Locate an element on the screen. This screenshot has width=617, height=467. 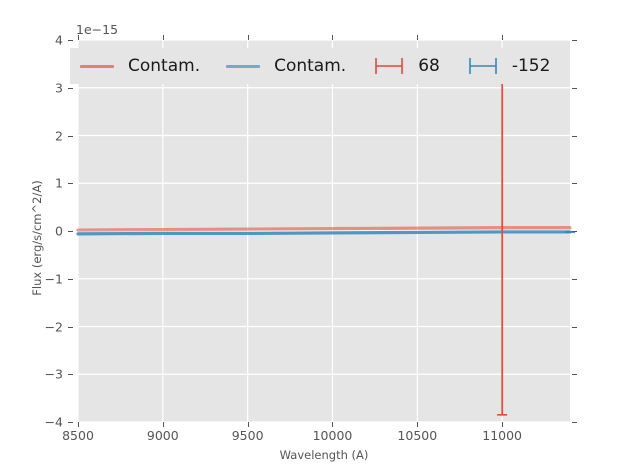
x-tick-label: 10500 is located at coordinates (417, 435).